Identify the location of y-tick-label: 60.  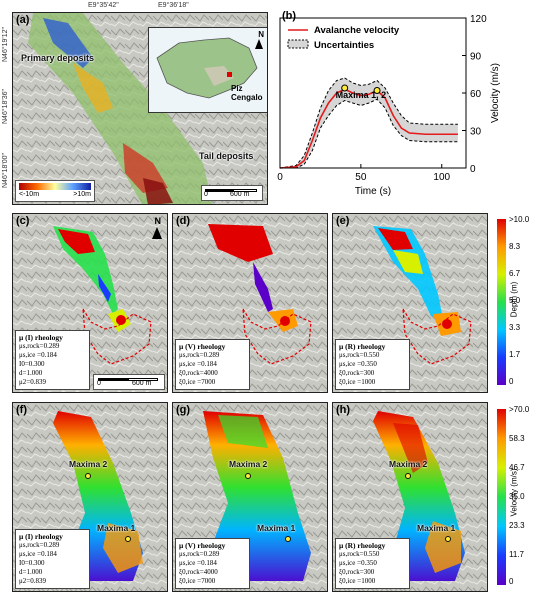
(476, 94).